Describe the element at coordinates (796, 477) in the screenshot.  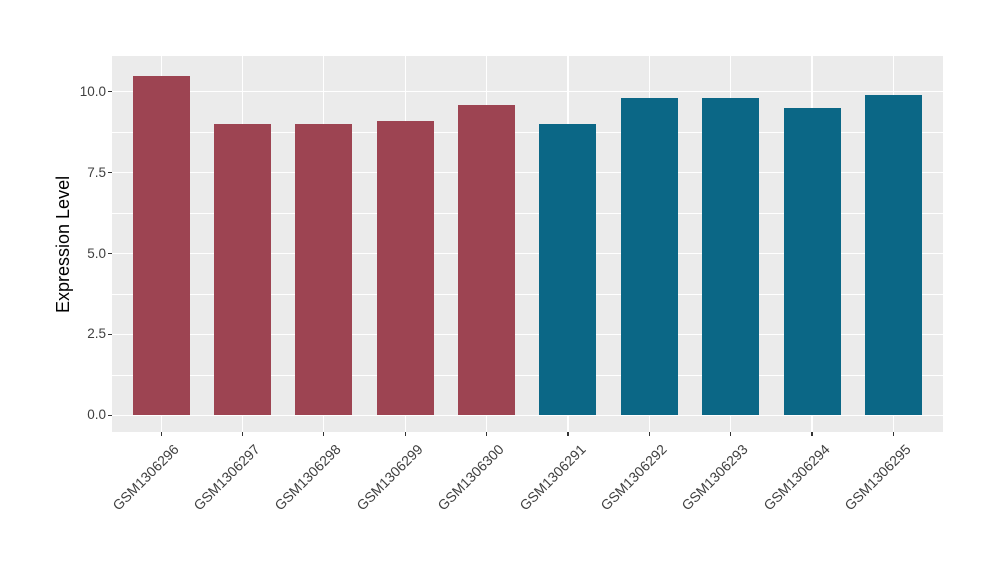
I see `x-tick-label-text: GSM1306294` at that location.